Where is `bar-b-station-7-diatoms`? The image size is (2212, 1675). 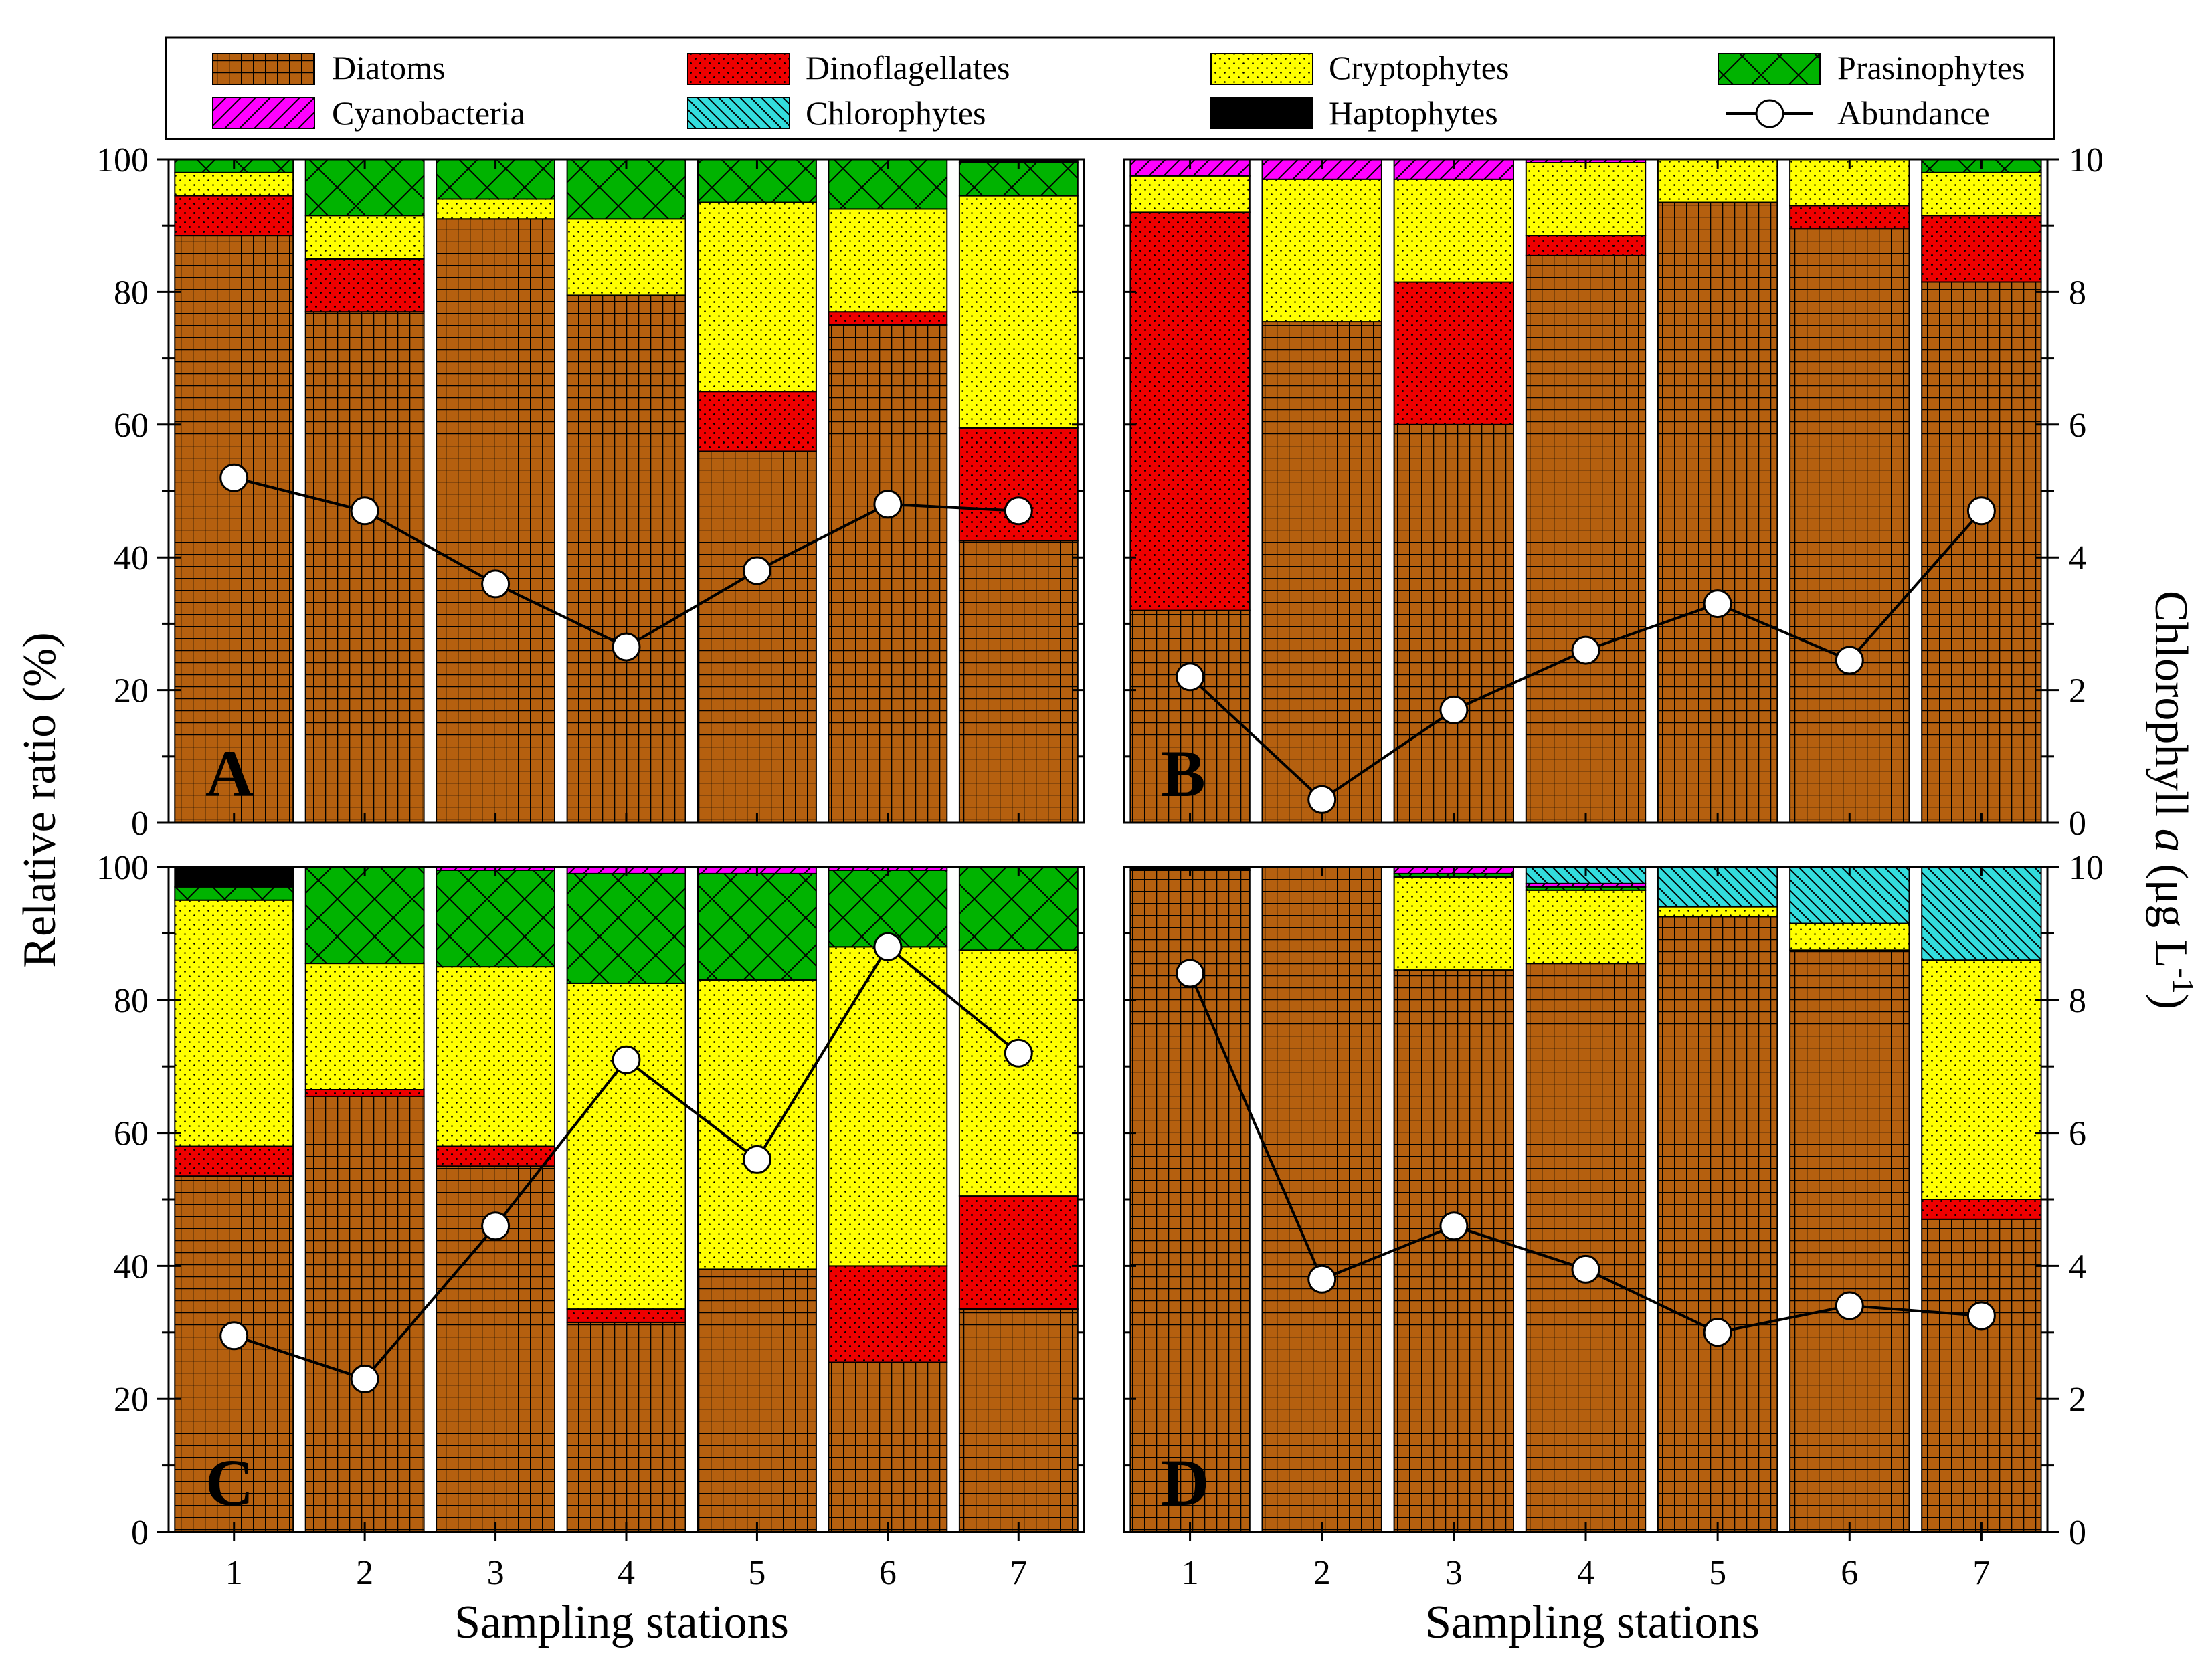
bar-b-station-7-diatoms is located at coordinates (1981, 552).